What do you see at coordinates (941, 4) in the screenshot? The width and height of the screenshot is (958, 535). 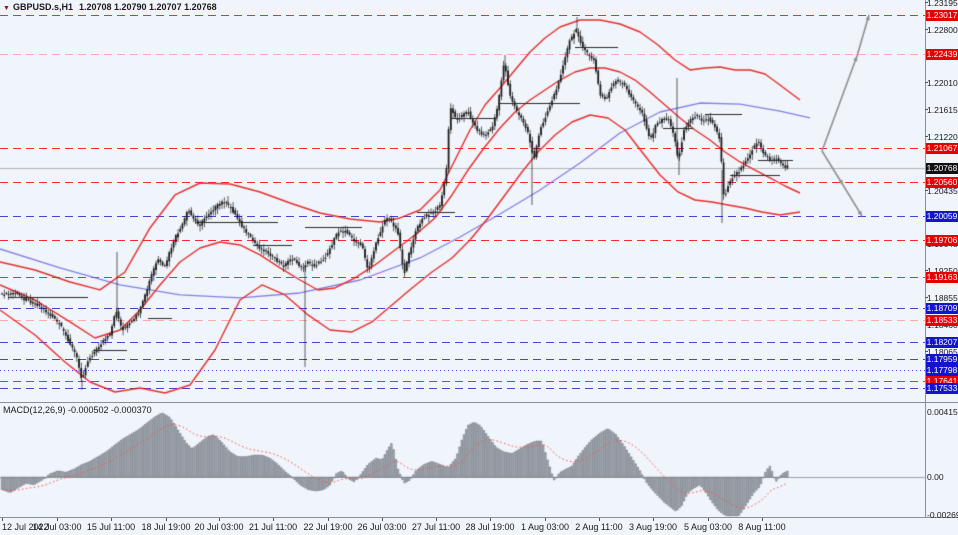 I see `price-axis-tick: 1.23195` at bounding box center [941, 4].